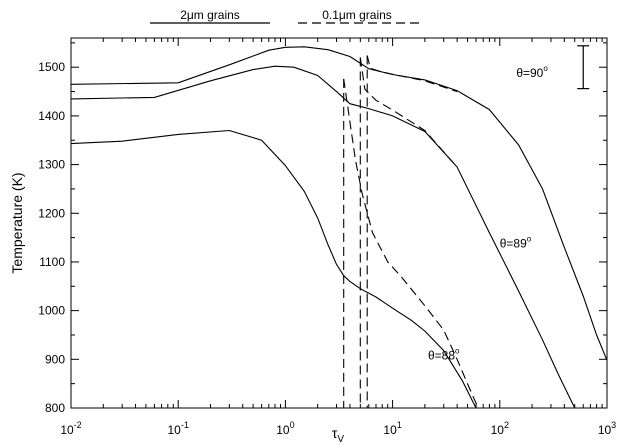  Describe the element at coordinates (52, 262) in the screenshot. I see `y-tick-label: 1100` at that location.